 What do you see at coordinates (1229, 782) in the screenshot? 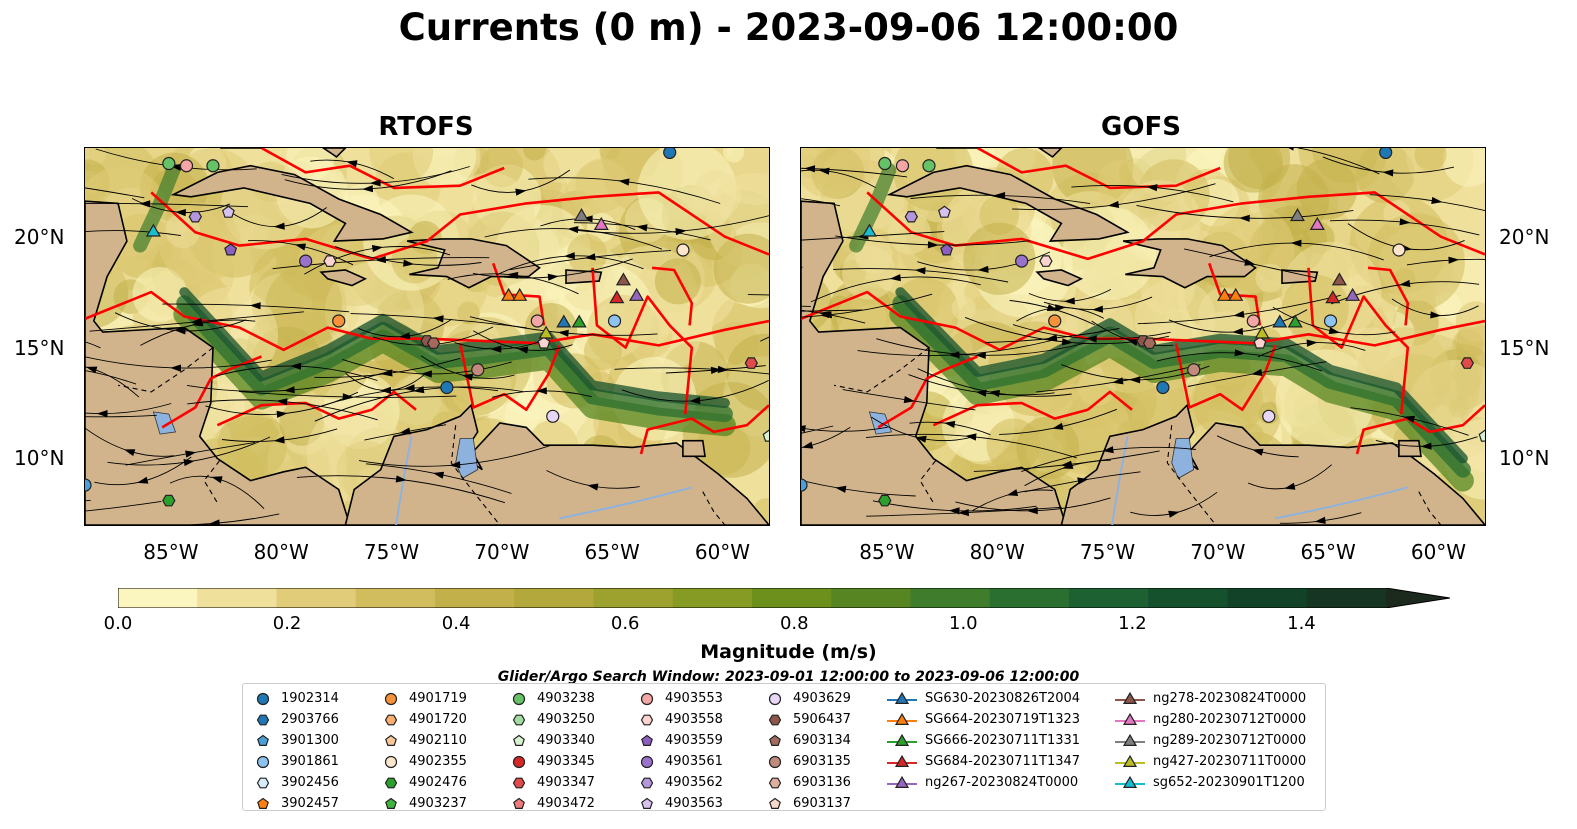
I see `legend-label: sg652-20230901T1200` at bounding box center [1229, 782].